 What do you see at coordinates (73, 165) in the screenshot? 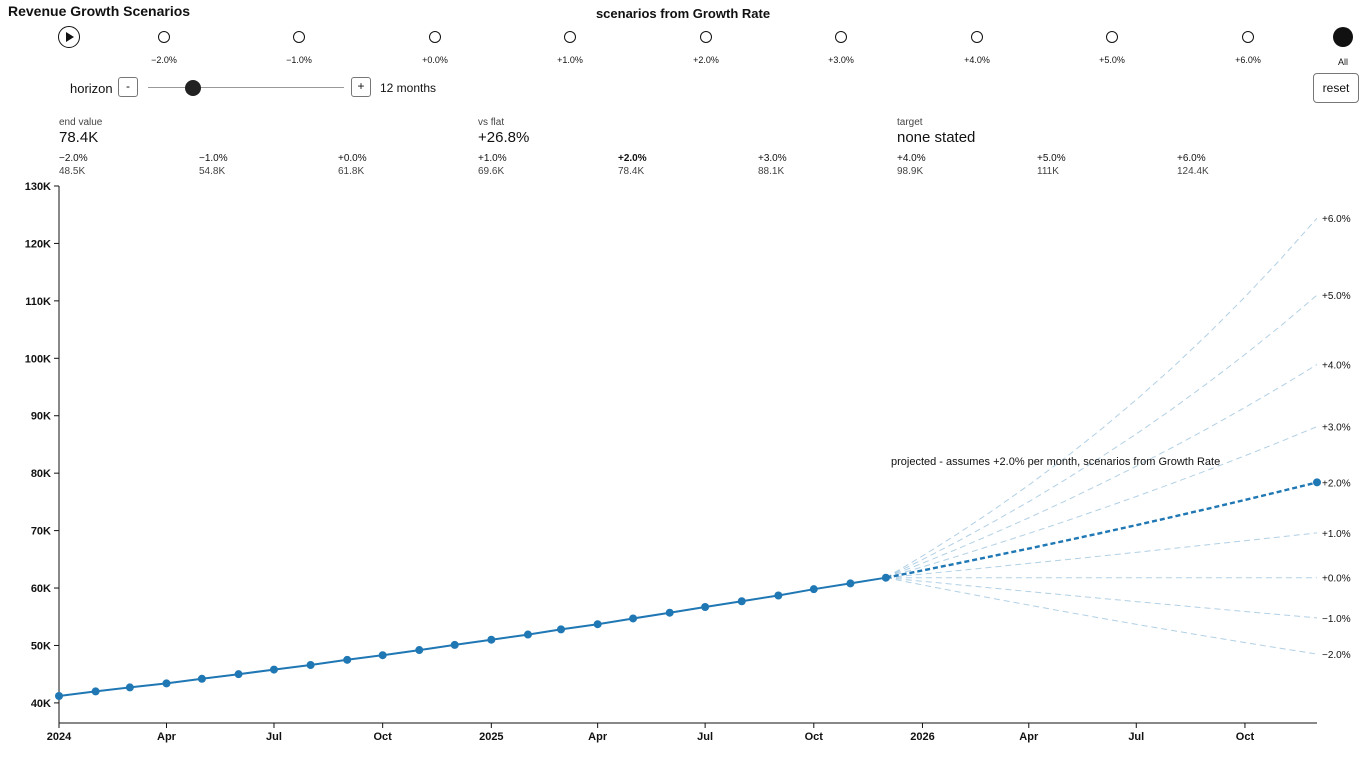
I see `scenario-summary-item: −2.0% 48.5K` at bounding box center [73, 165].